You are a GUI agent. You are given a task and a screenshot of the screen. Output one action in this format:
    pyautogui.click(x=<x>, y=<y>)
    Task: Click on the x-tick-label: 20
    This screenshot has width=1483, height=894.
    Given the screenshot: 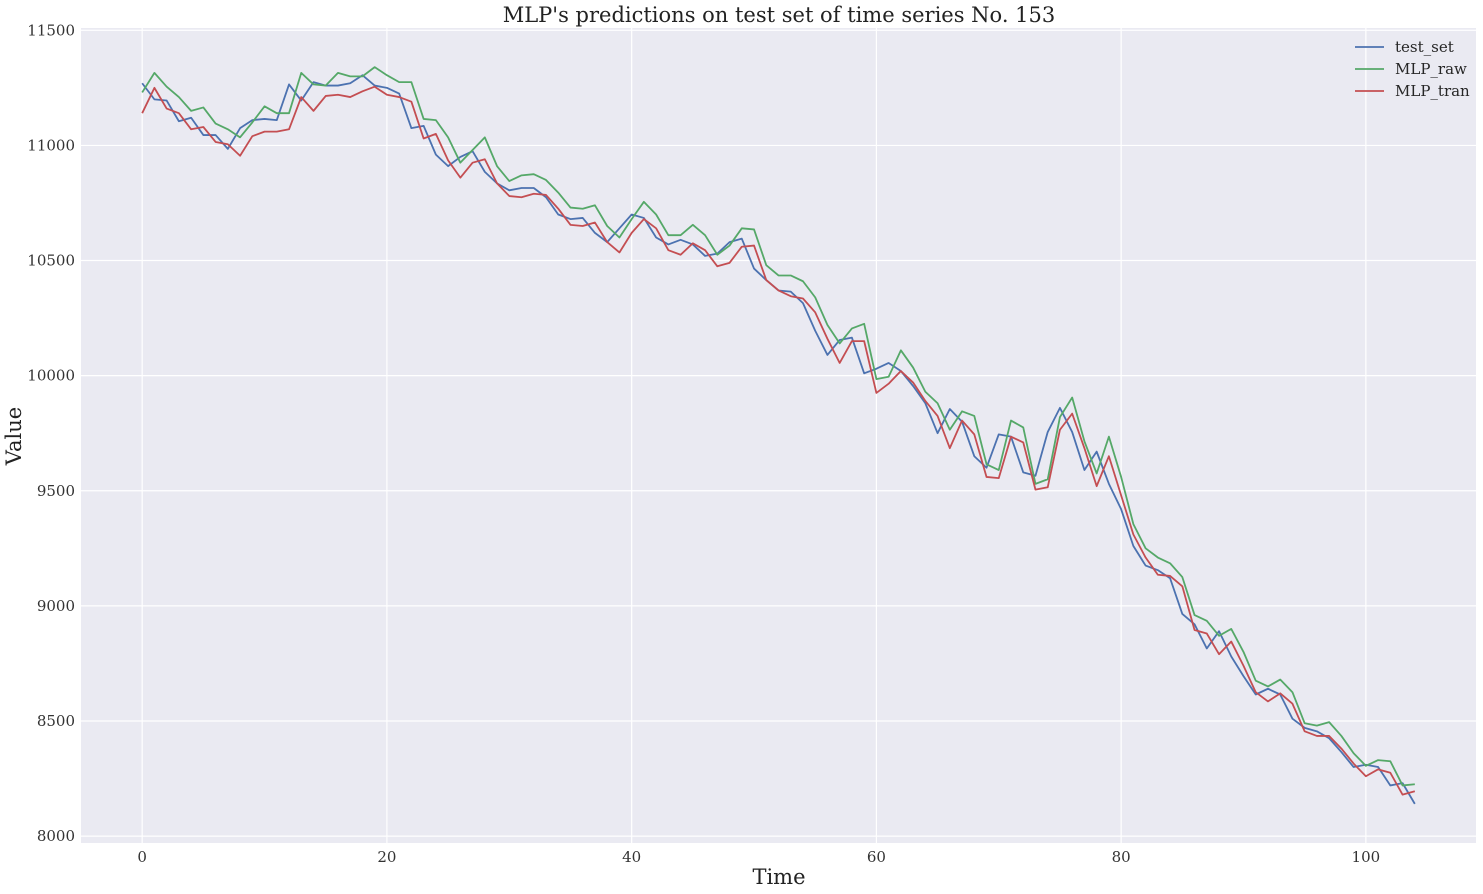 What is the action you would take?
    pyautogui.click(x=386, y=857)
    